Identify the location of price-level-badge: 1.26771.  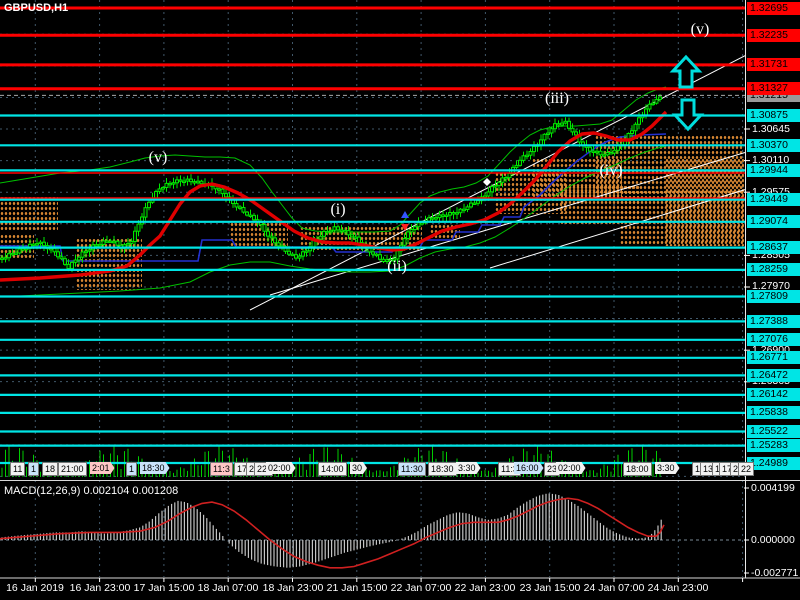
(773, 357).